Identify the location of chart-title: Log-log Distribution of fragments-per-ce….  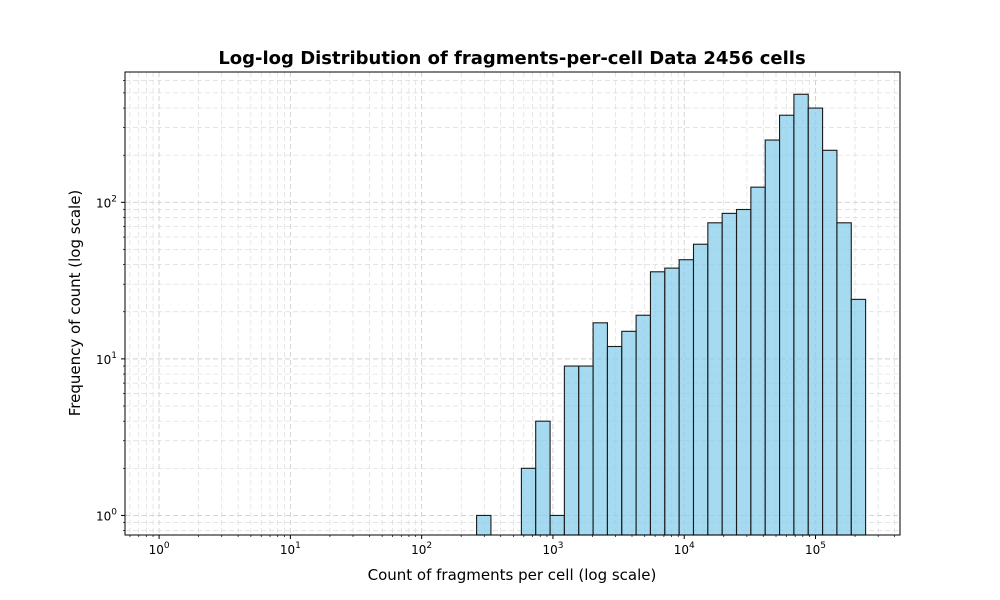
(511, 58).